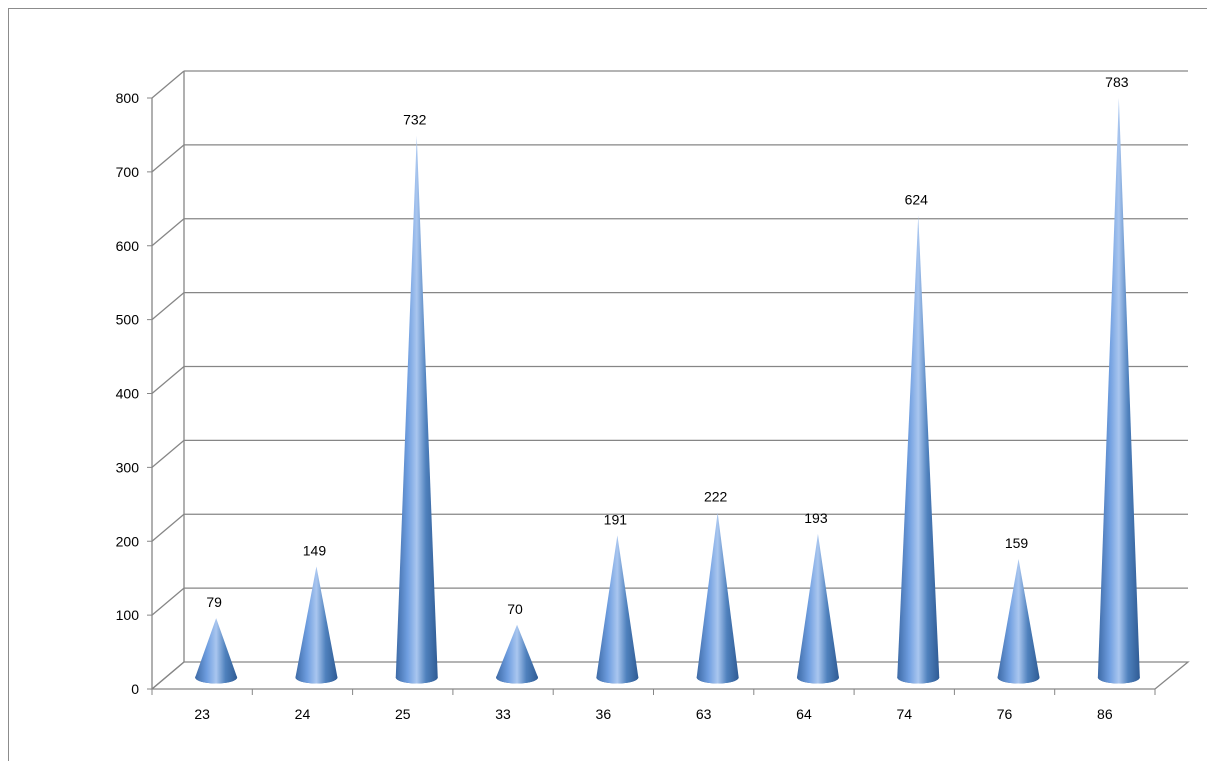 This screenshot has width=1207, height=761. Describe the element at coordinates (670, 675) in the screenshot. I see `floor` at that location.